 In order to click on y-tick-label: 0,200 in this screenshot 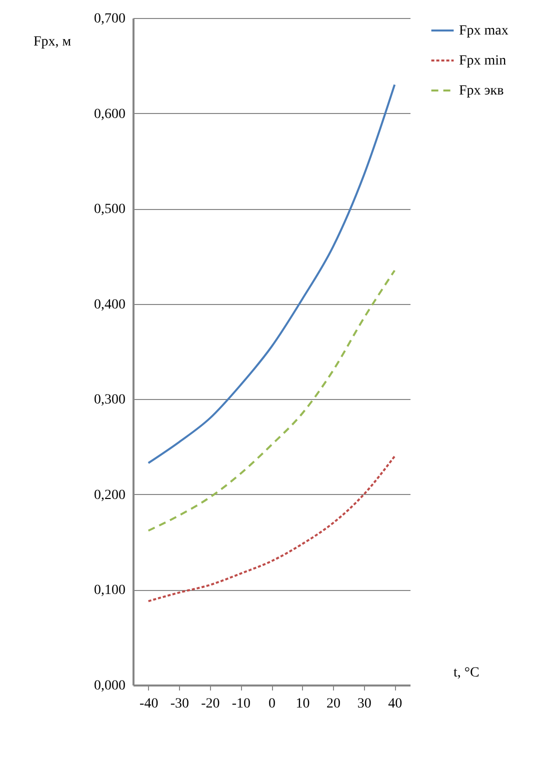, I will do `click(110, 495)`.